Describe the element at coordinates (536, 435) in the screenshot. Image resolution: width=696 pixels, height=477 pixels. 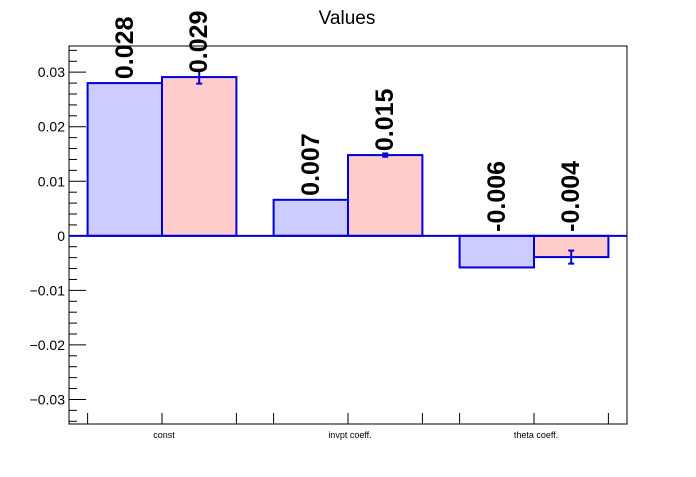
I see `x-category-label: theta coeff.` at that location.